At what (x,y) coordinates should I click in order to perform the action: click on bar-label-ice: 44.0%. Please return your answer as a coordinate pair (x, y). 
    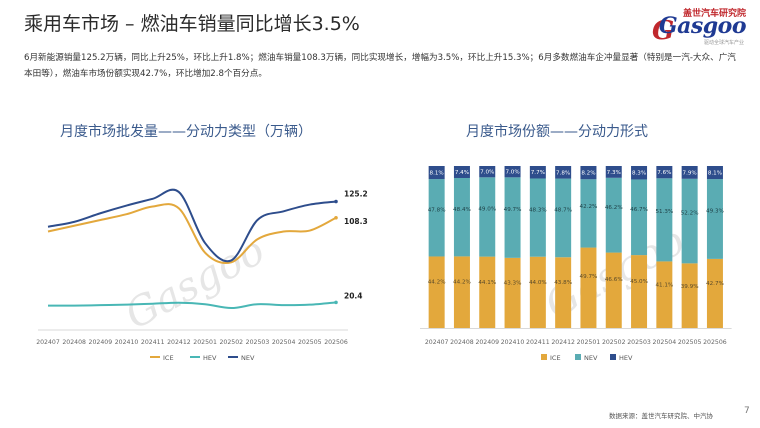
    Looking at the image, I should click on (538, 283).